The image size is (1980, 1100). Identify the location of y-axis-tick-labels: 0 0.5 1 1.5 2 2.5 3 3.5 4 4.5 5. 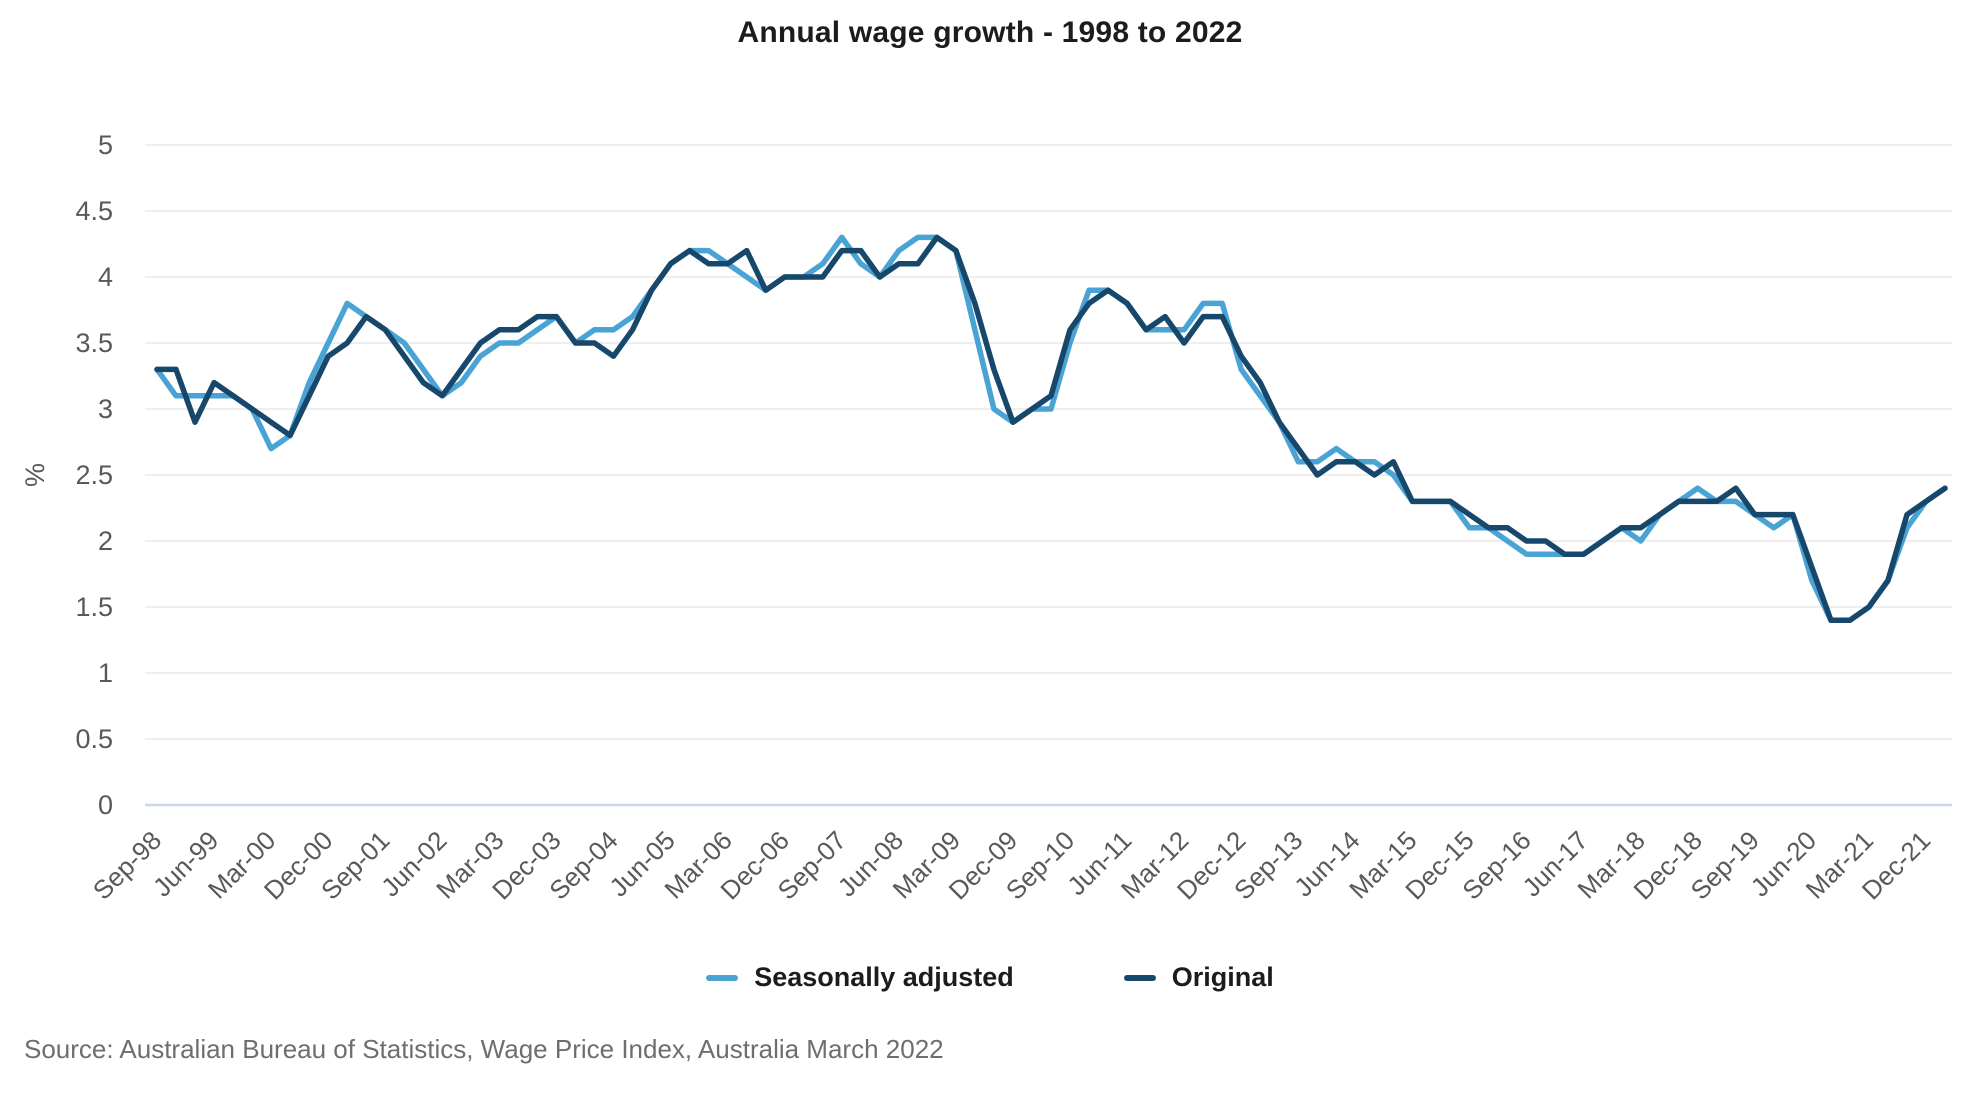
(94, 475).